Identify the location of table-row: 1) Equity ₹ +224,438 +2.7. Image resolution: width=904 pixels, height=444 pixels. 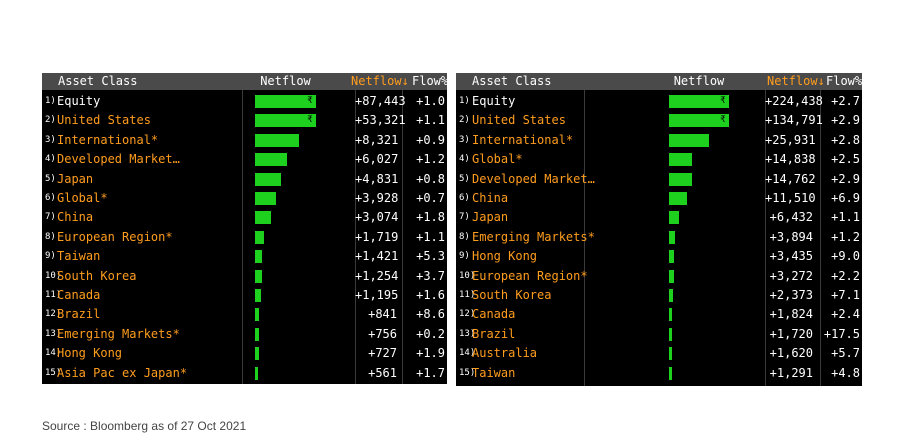
(659, 101).